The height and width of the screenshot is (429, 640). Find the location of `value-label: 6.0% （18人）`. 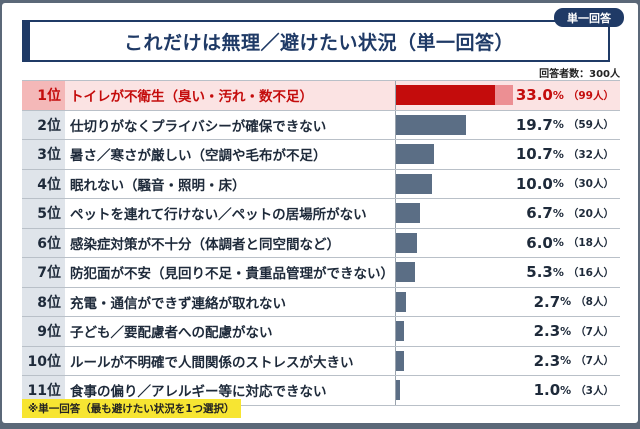

value-label: 6.0% （18人） is located at coordinates (570, 243).